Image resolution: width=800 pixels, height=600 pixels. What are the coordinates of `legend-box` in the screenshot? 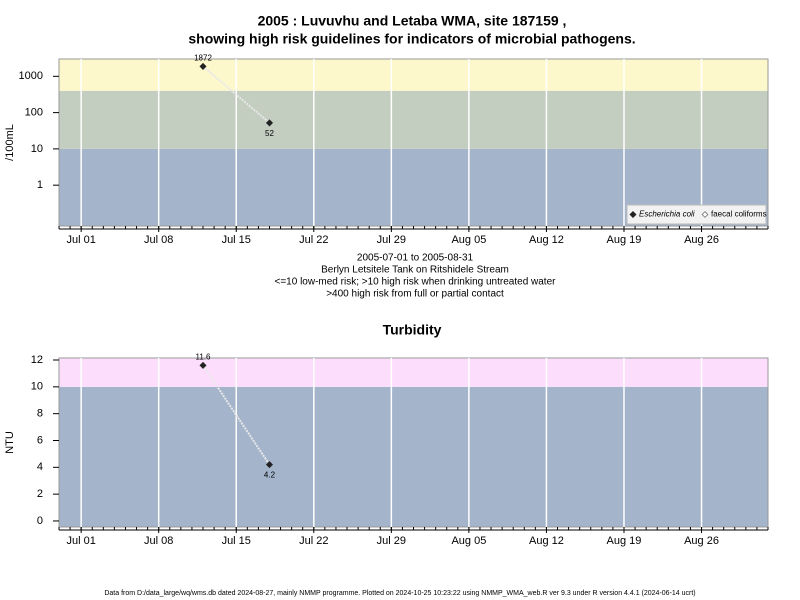 It's located at (696, 214).